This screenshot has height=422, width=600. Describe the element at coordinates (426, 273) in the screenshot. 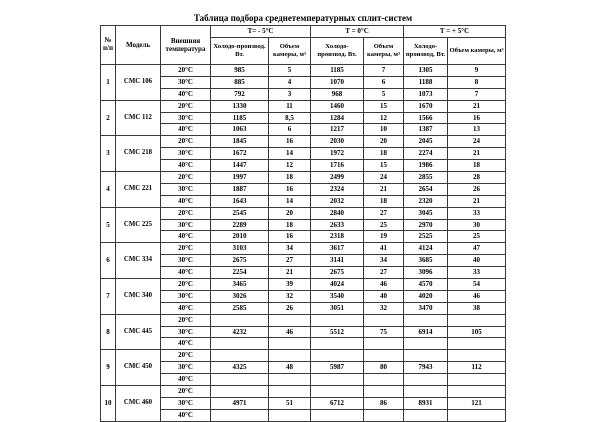

I see `value-cell: 3096` at that location.